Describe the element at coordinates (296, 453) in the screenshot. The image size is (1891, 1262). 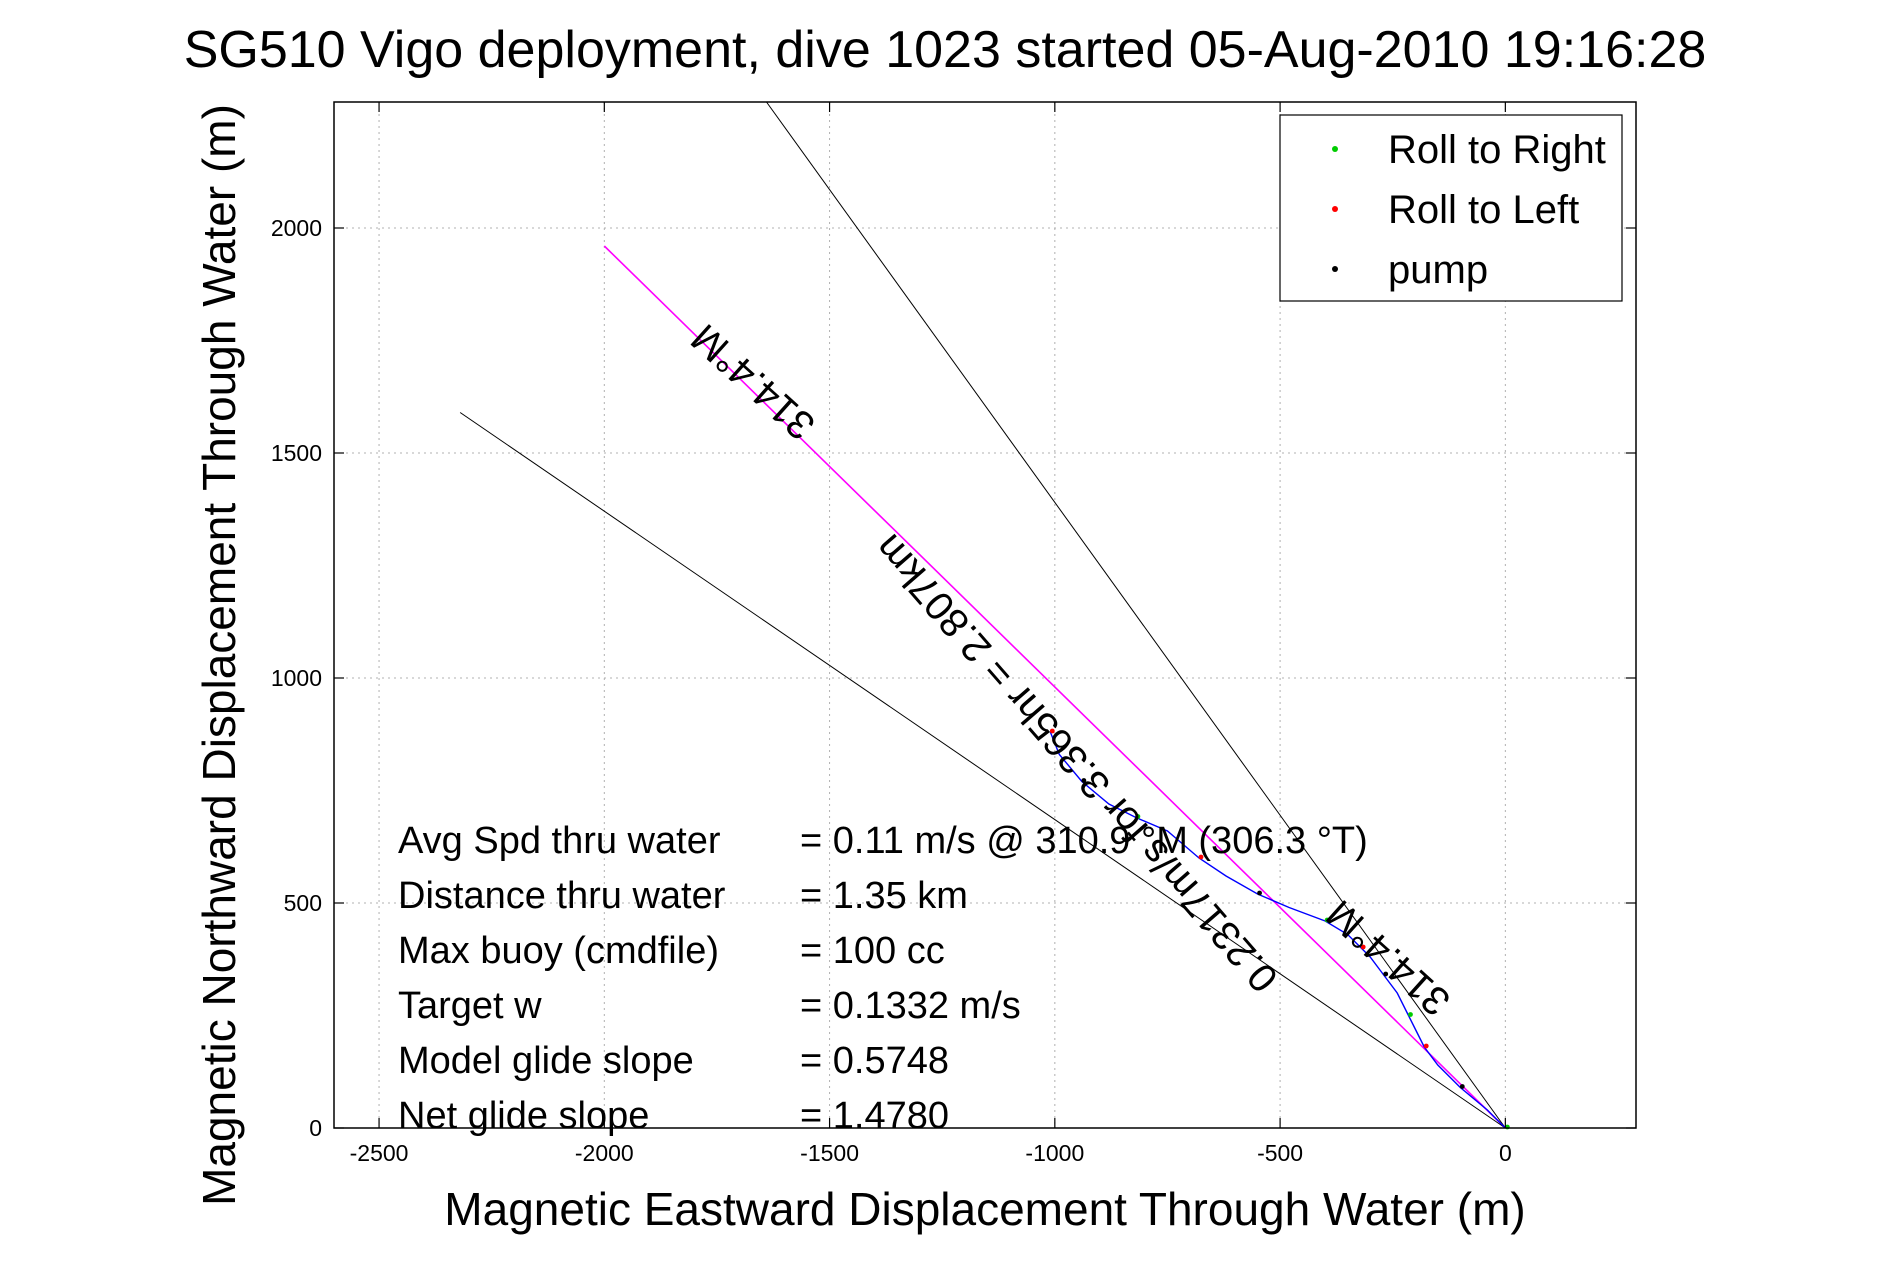
I see `y-tick-label: 1500` at that location.